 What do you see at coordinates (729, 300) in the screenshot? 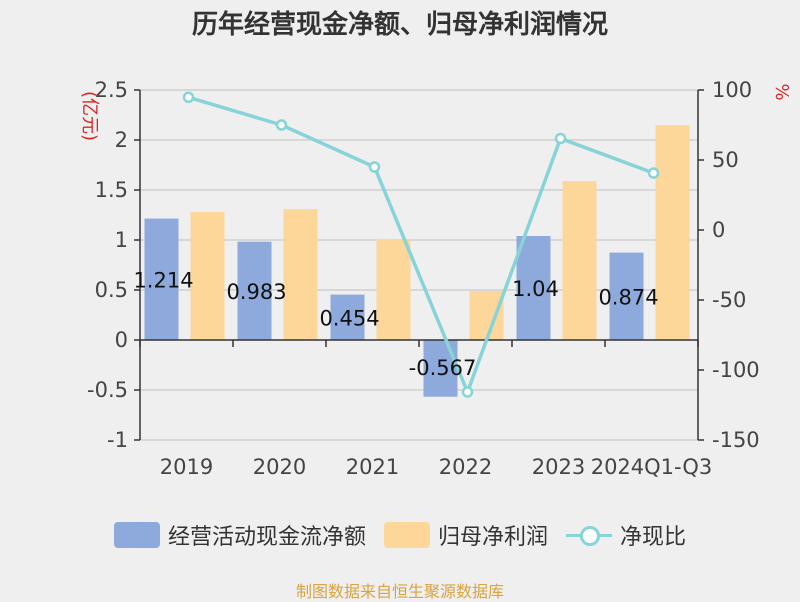
I see `right-tick-label: -50` at bounding box center [729, 300].